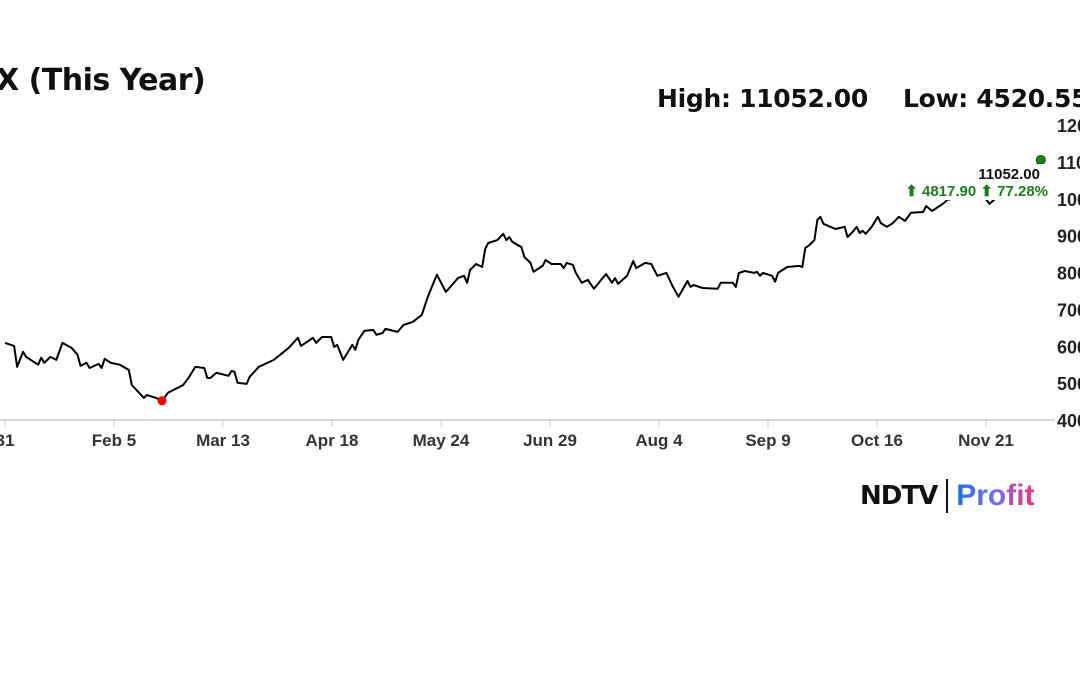 This screenshot has width=1080, height=675. I want to click on logo-product: Profit, so click(995, 495).